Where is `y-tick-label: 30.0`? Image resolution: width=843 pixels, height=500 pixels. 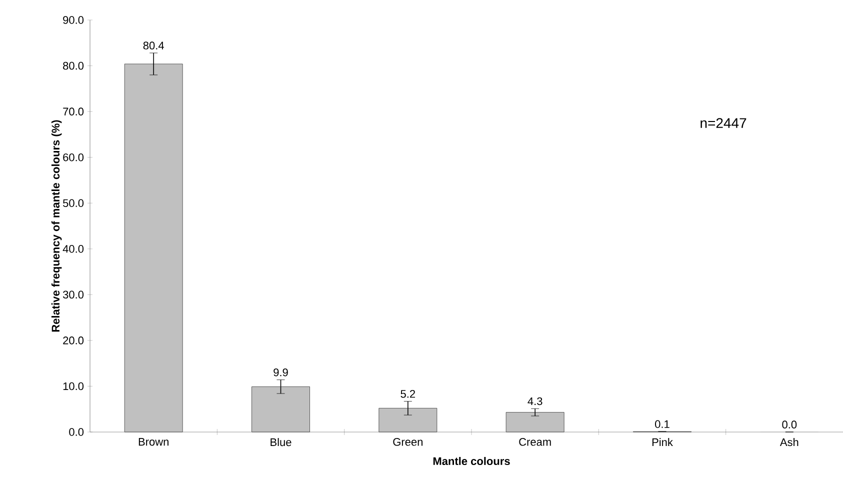 y-tick-label: 30.0 is located at coordinates (73, 294).